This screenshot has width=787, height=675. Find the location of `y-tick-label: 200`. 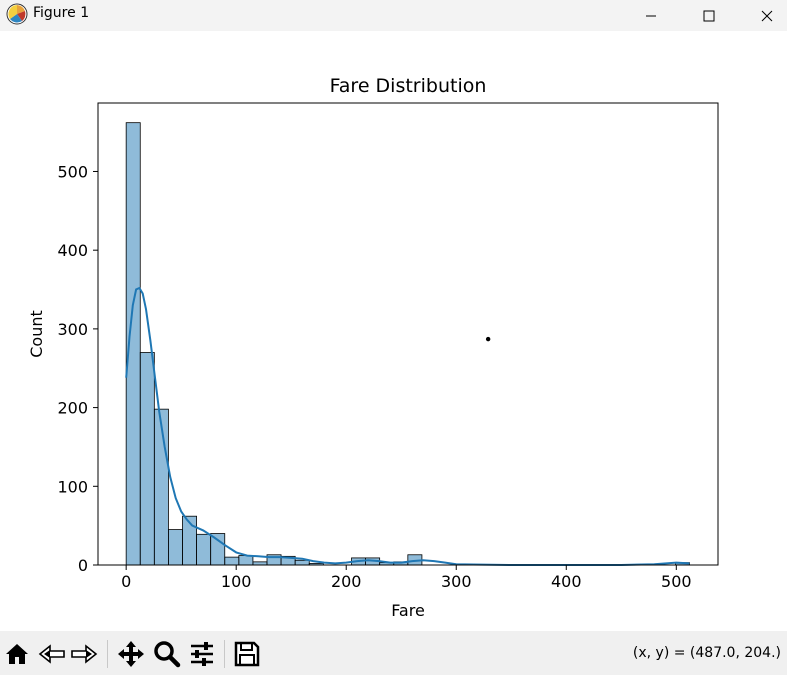

y-tick-label: 200 is located at coordinates (72, 408).